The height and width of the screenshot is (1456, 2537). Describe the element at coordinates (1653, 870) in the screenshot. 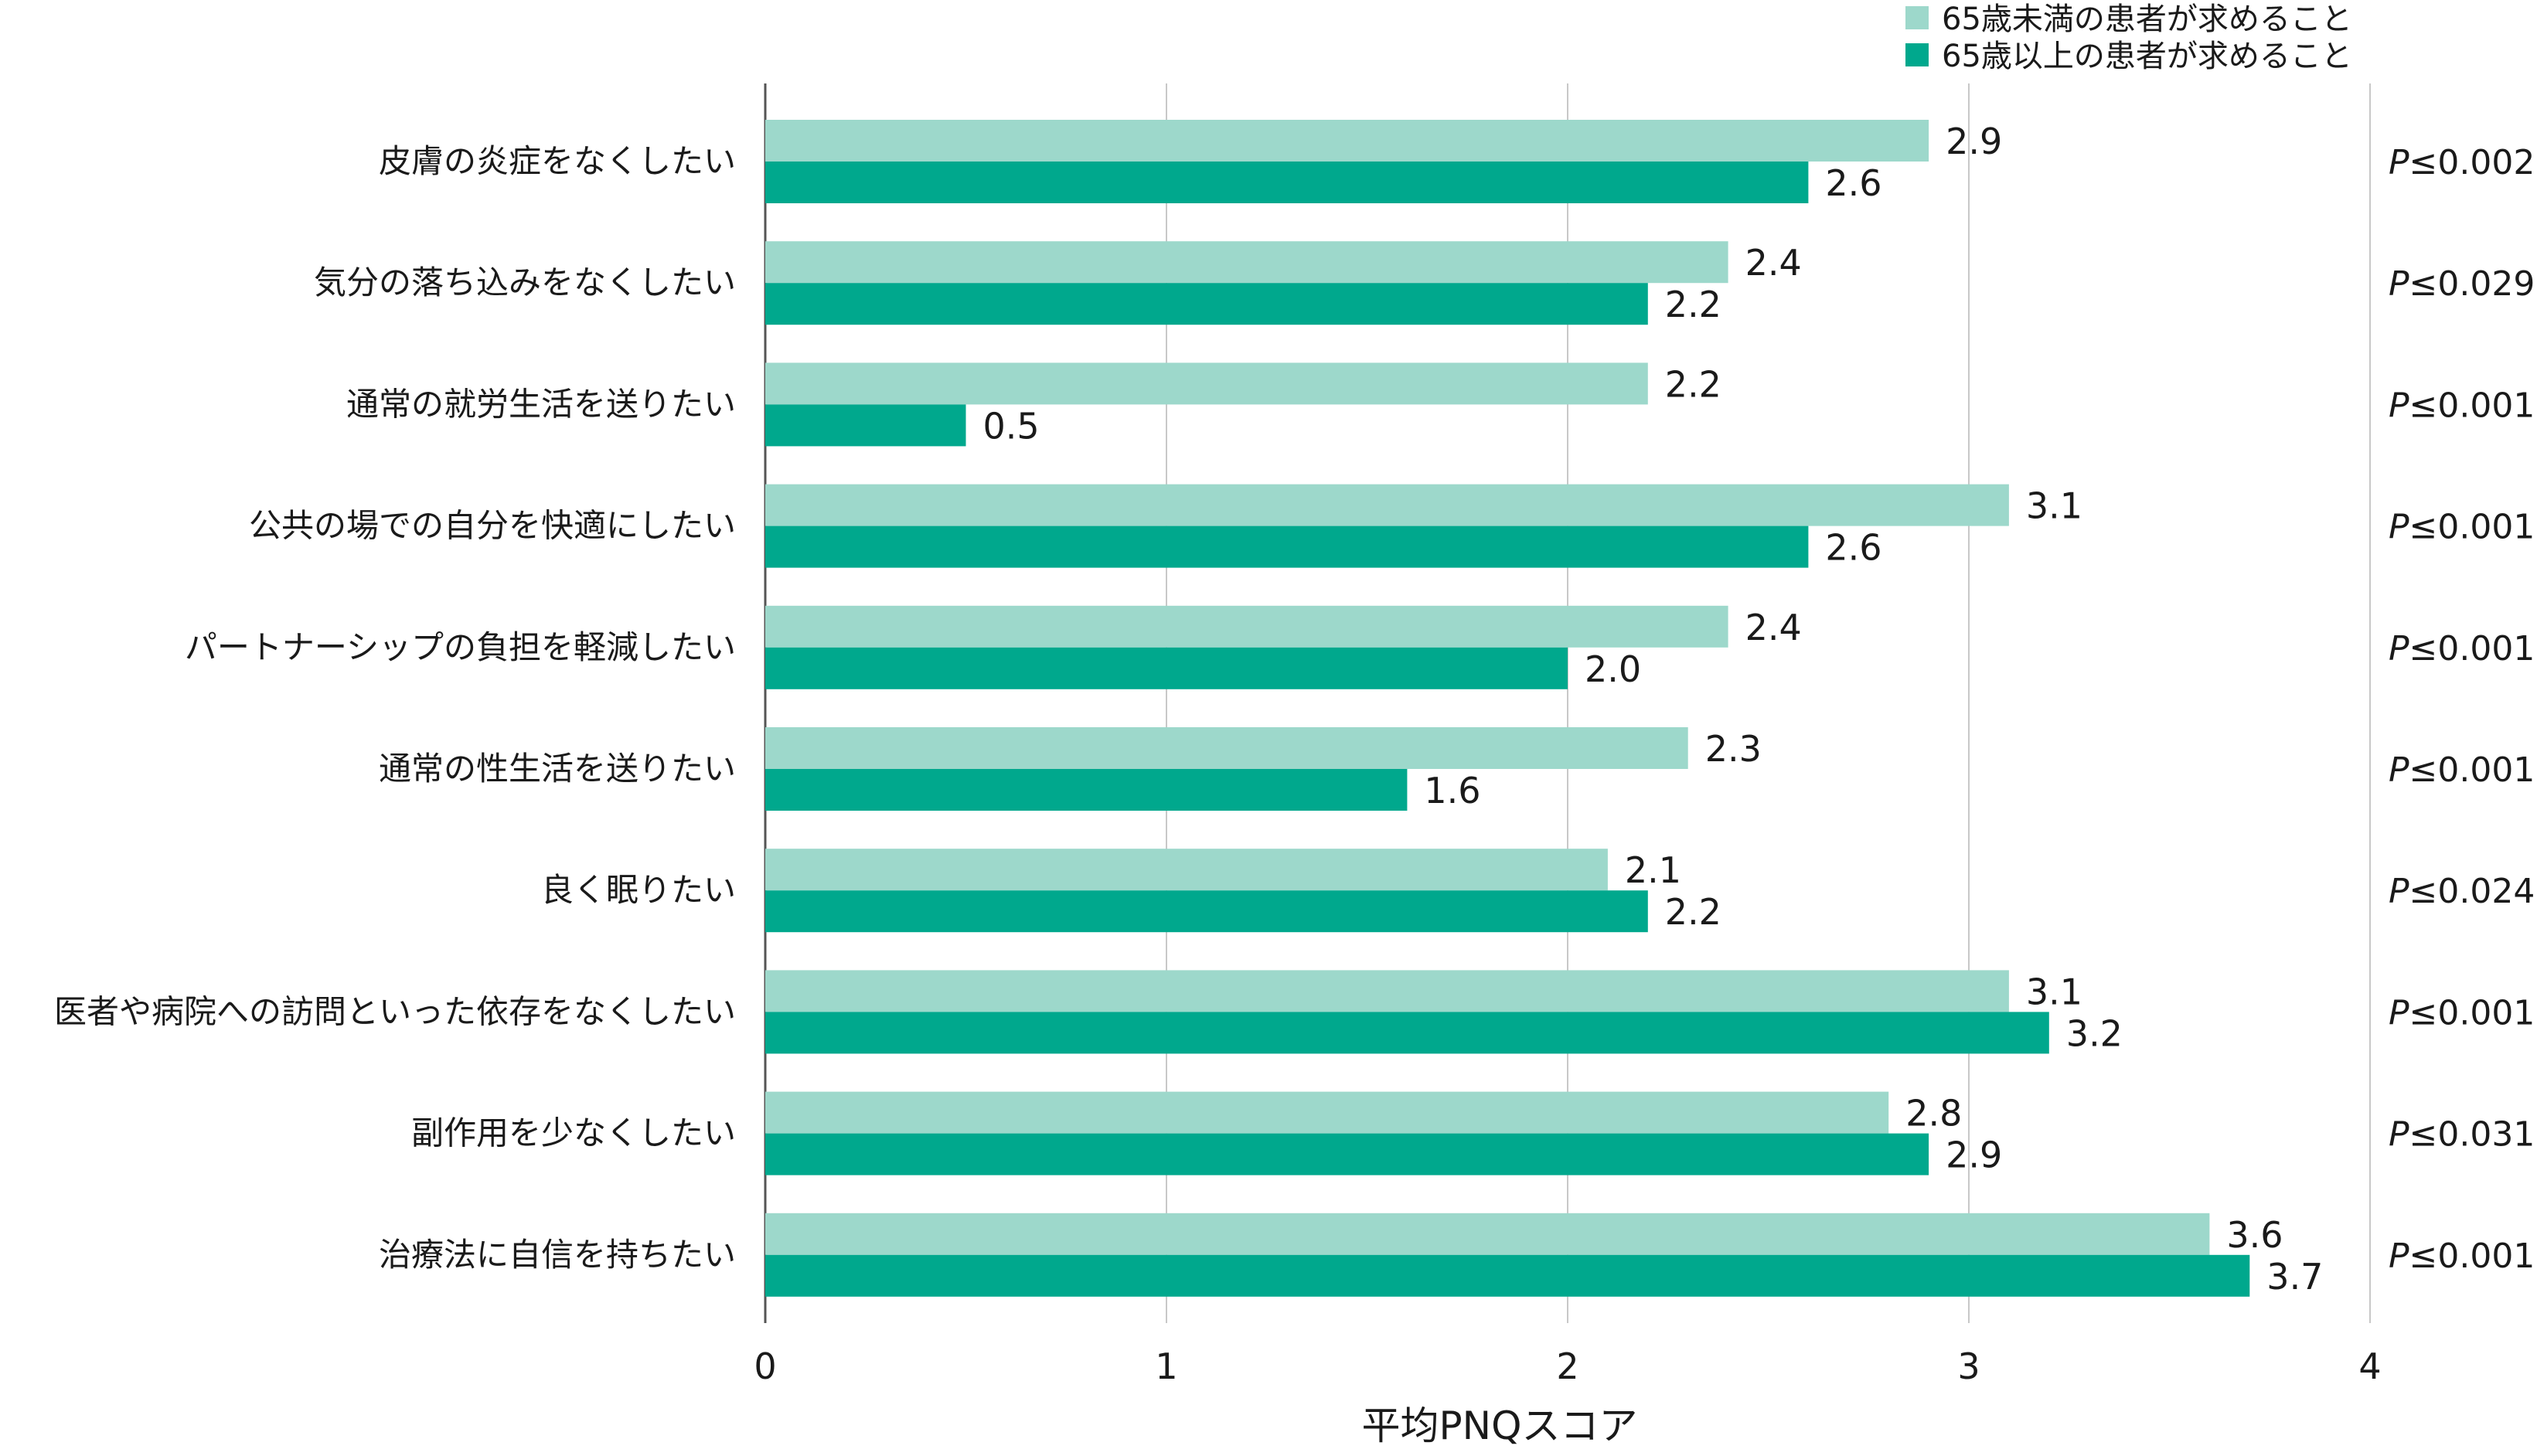

I see `value-label-under65: 2.1` at that location.